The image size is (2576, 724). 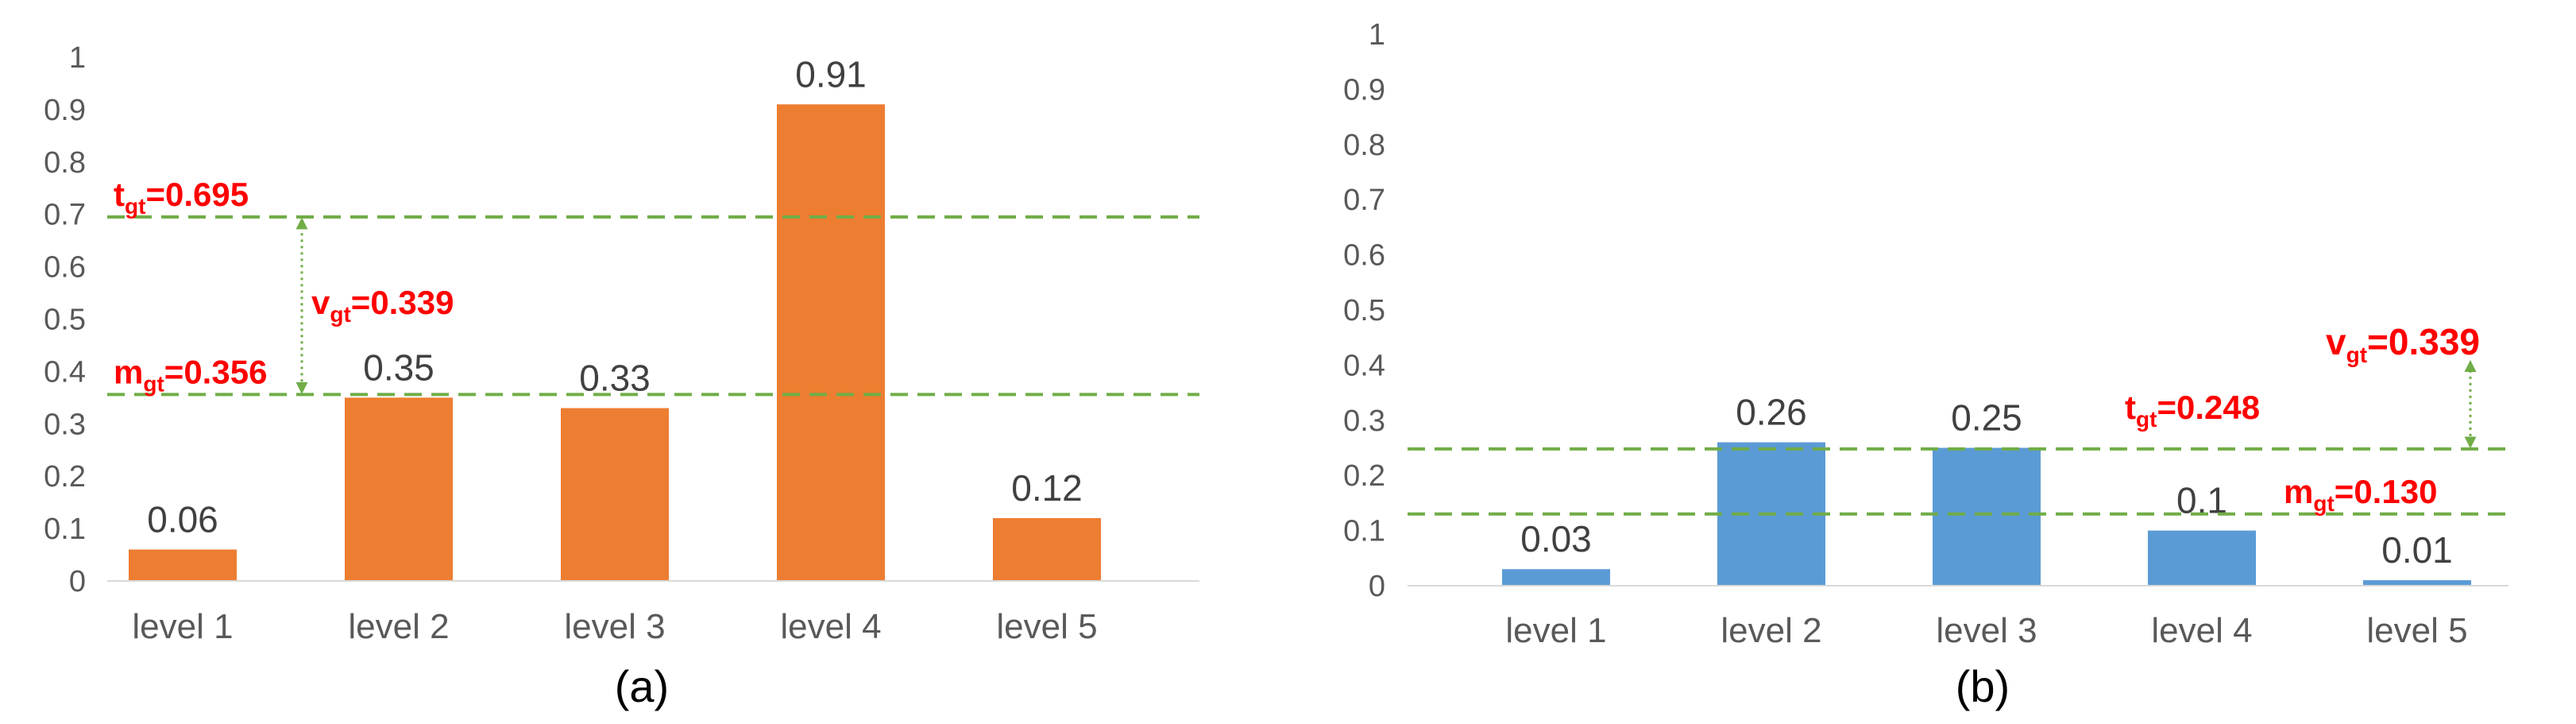 I want to click on reference-lines-b: tgt=0.248 mgt=0.130 vgt=0.339, so click(x=1958, y=418).